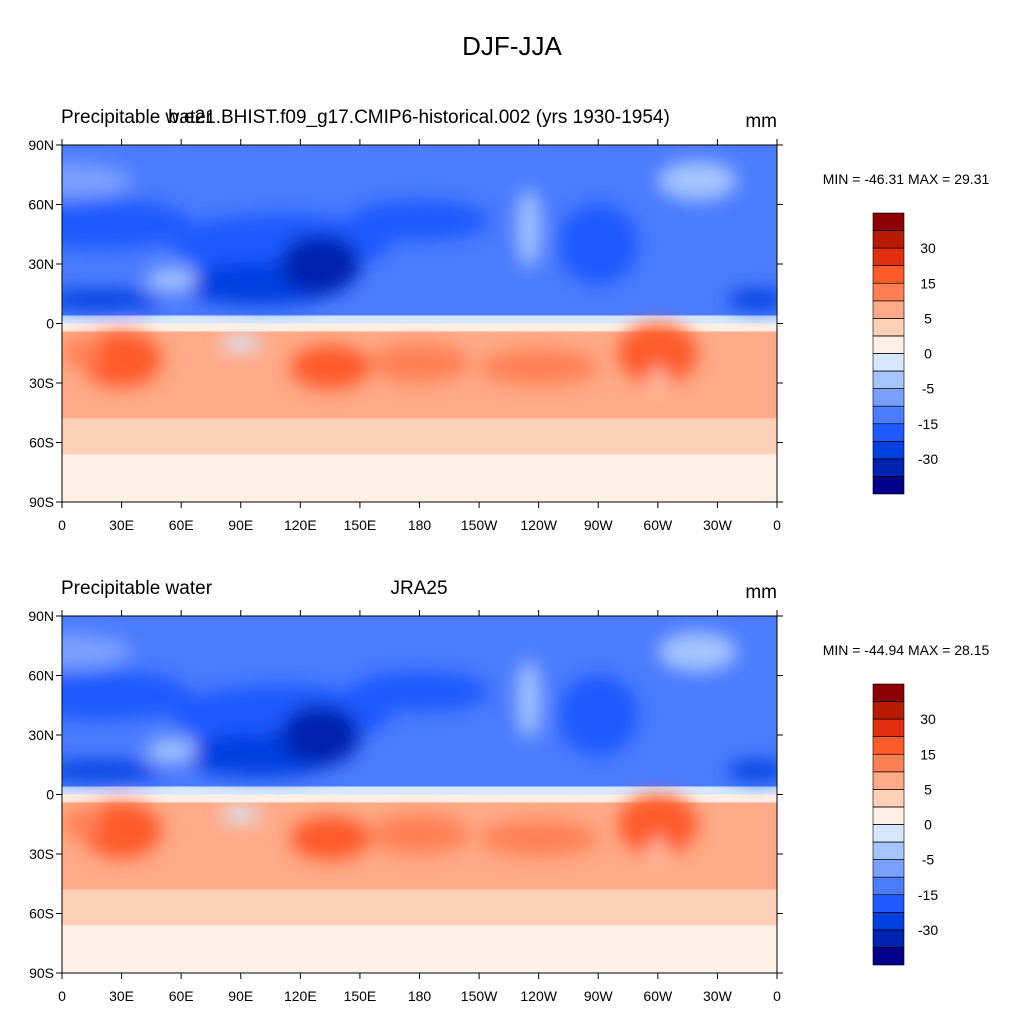 This screenshot has width=1024, height=1029. Describe the element at coordinates (479, 525) in the screenshot. I see `lon-tick-label: 150W` at that location.